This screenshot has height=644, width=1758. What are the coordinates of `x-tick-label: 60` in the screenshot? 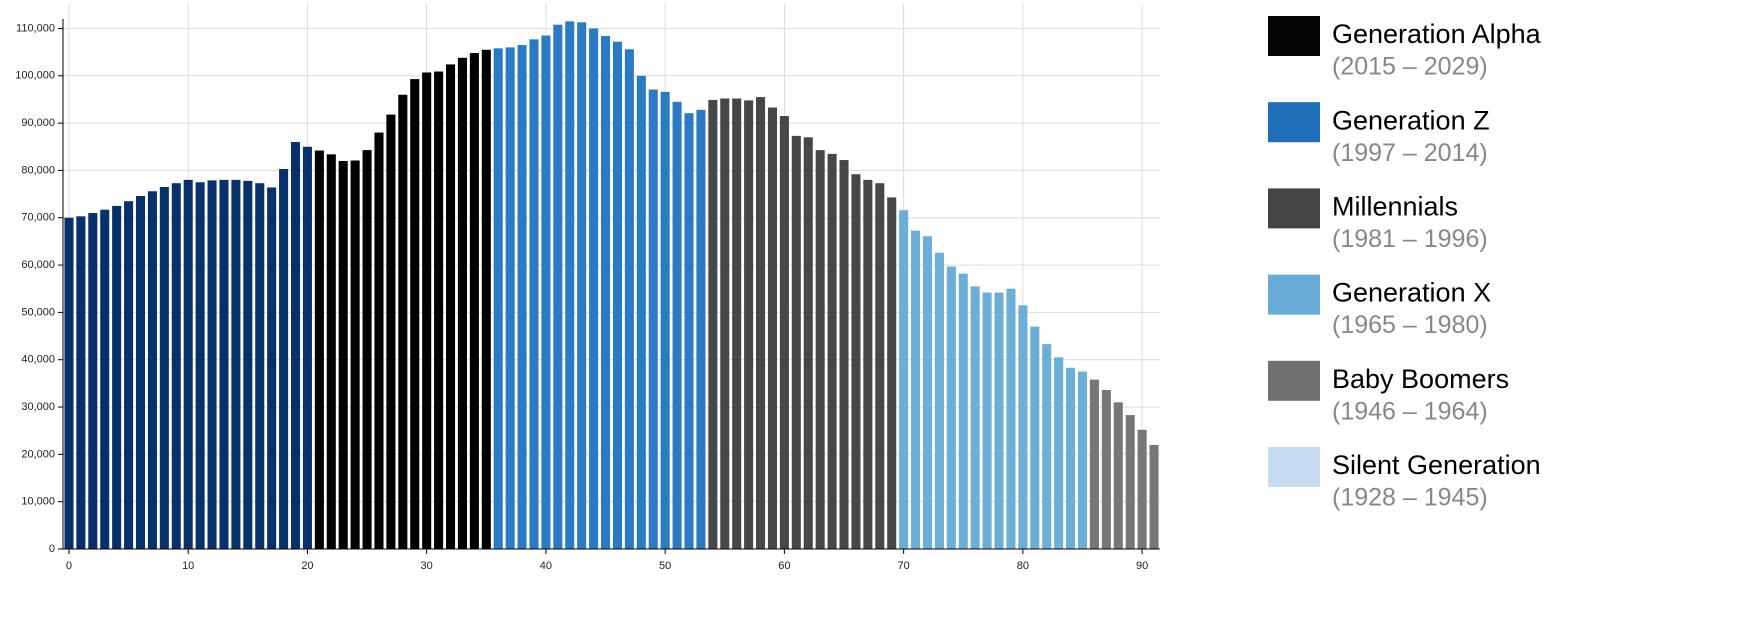 It's located at (784, 566).